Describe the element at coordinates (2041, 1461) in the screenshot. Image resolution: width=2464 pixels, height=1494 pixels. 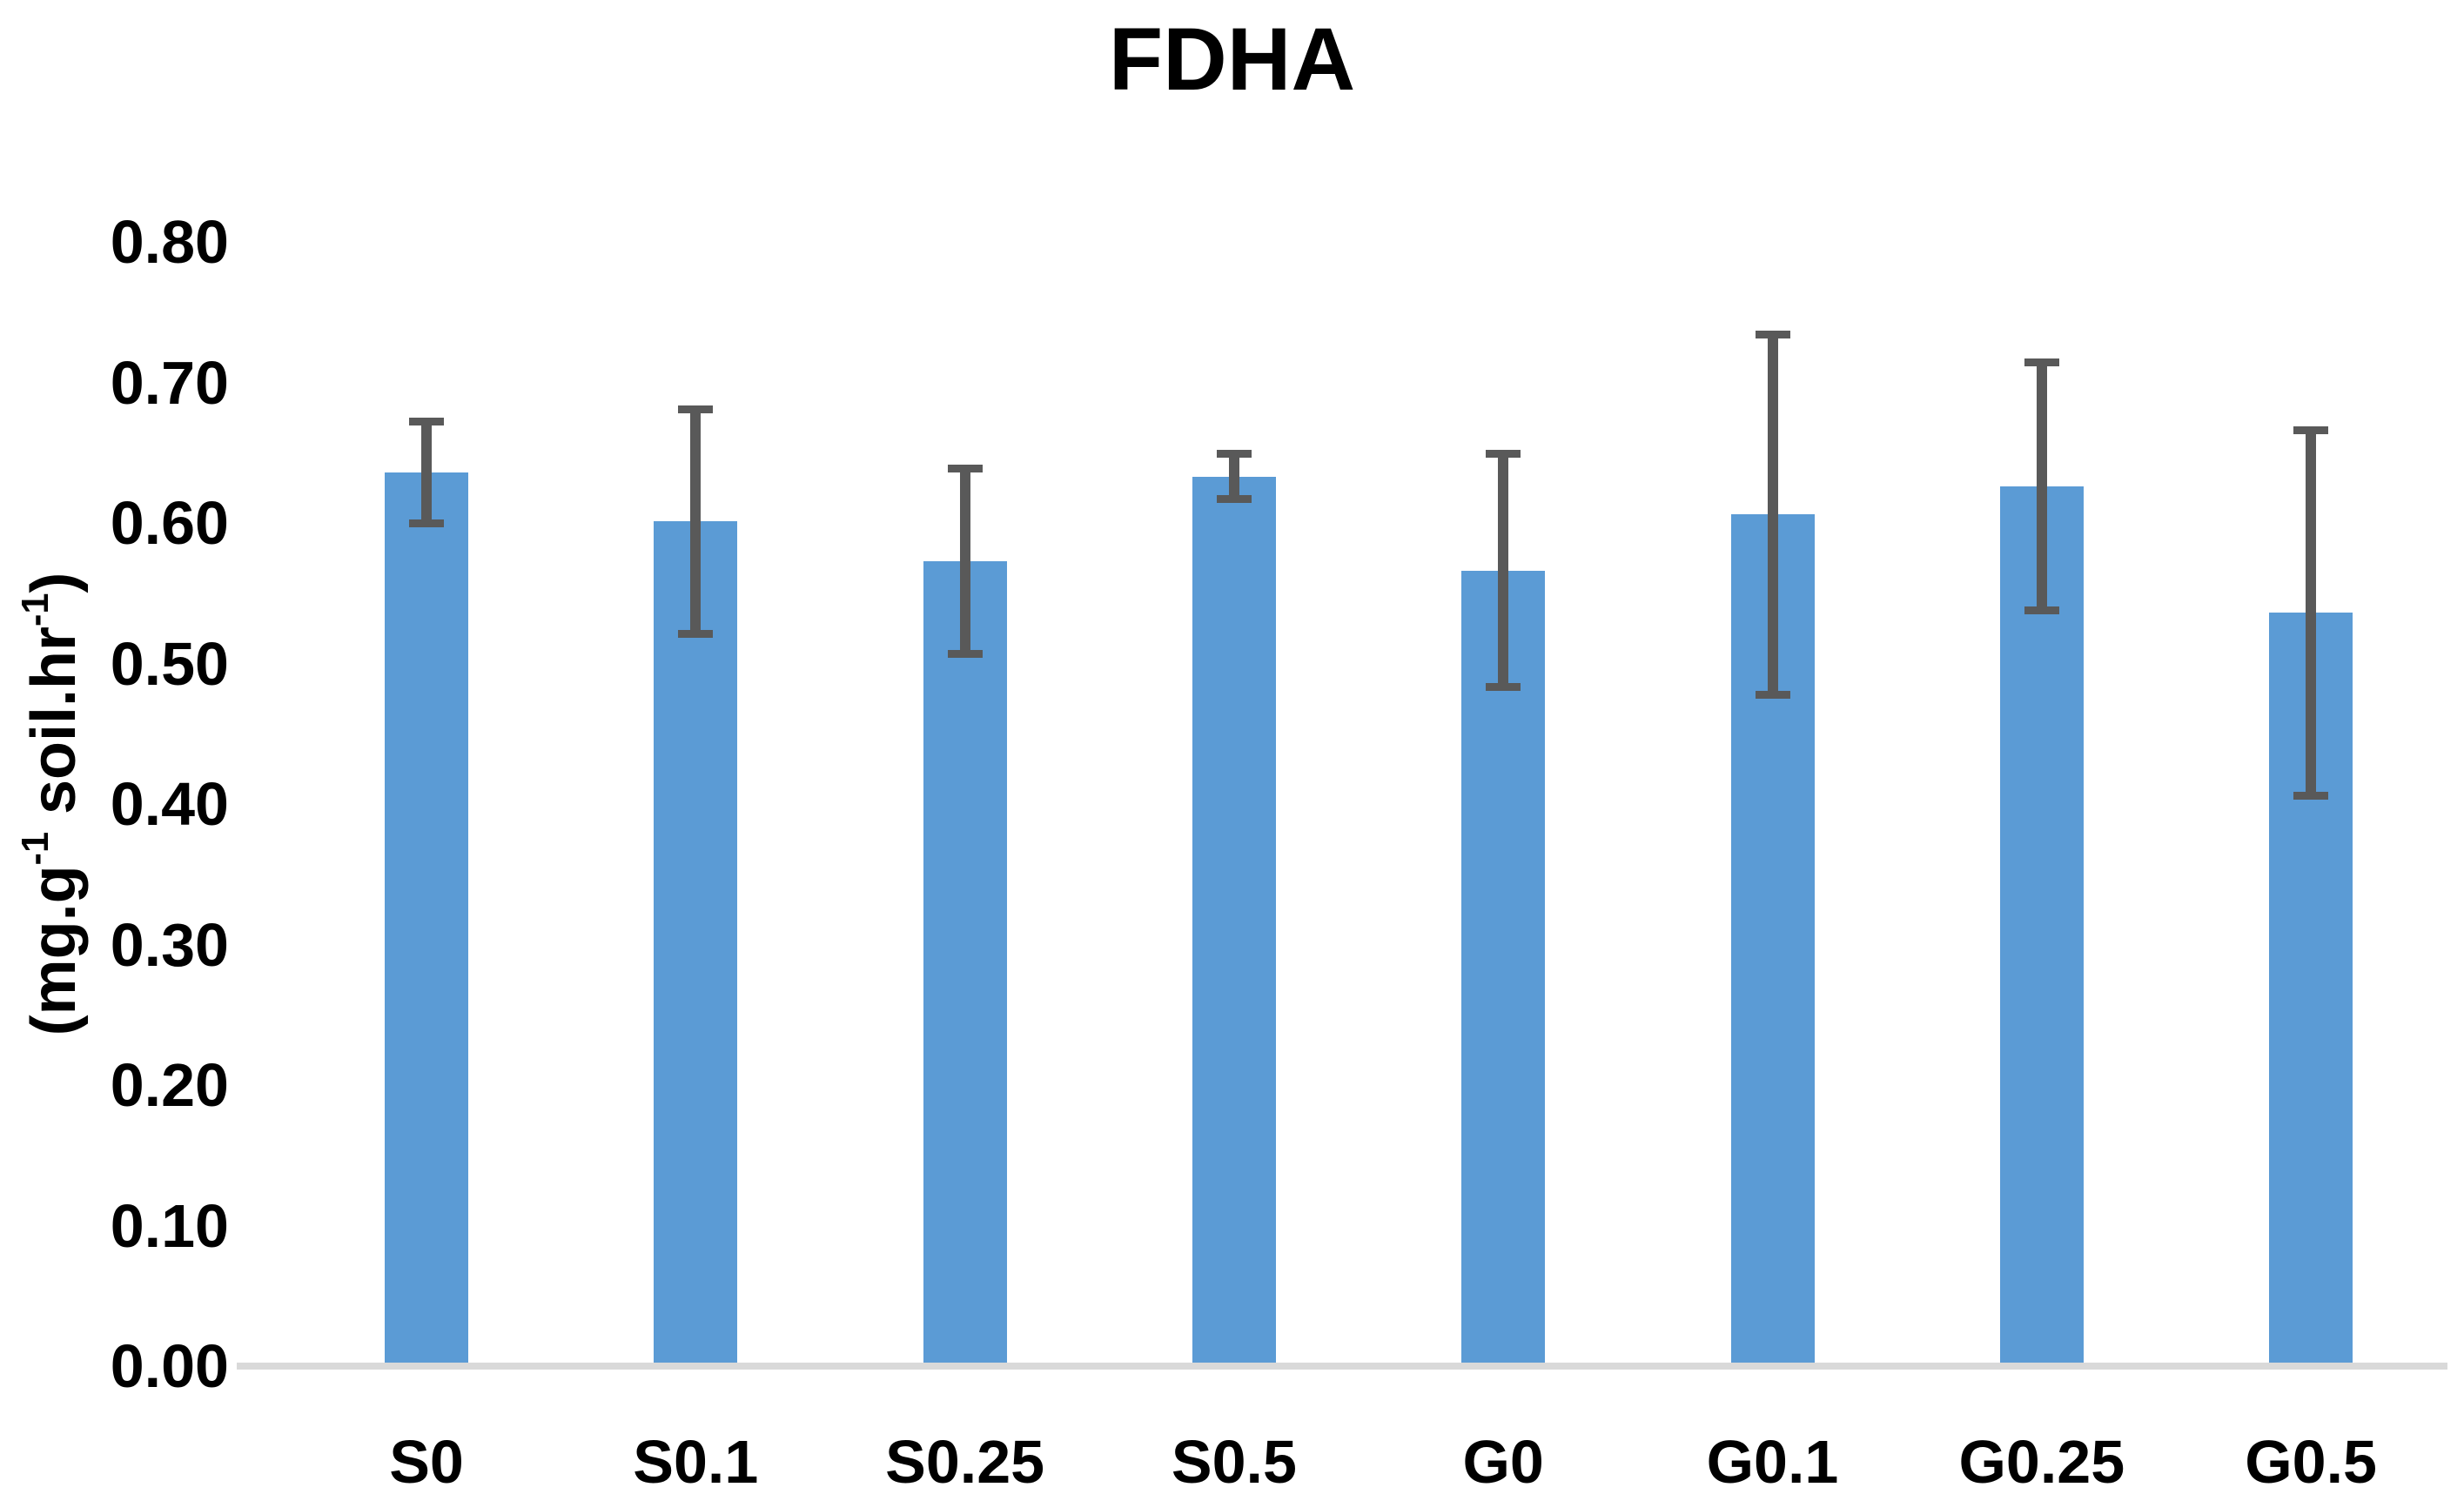
I see `x-axis-category-label: G0.25` at that location.